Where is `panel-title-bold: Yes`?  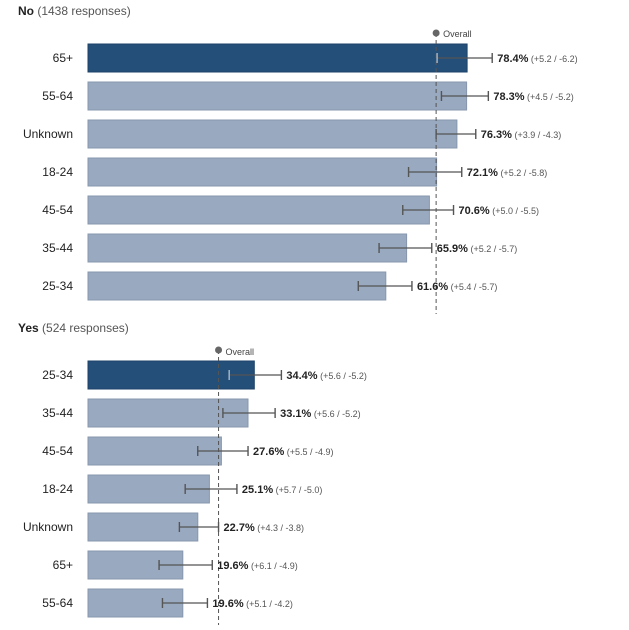
panel-title-bold: Yes is located at coordinates (28, 328).